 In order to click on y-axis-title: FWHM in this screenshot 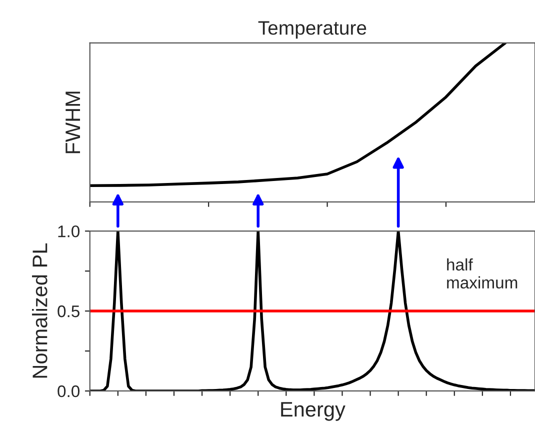, I will do `click(73, 123)`.